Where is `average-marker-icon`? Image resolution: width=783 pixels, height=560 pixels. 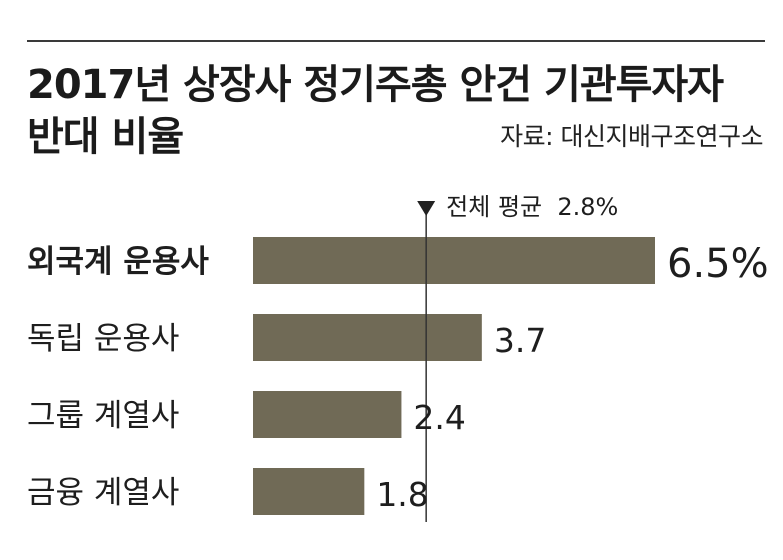
average-marker-icon is located at coordinates (426, 208).